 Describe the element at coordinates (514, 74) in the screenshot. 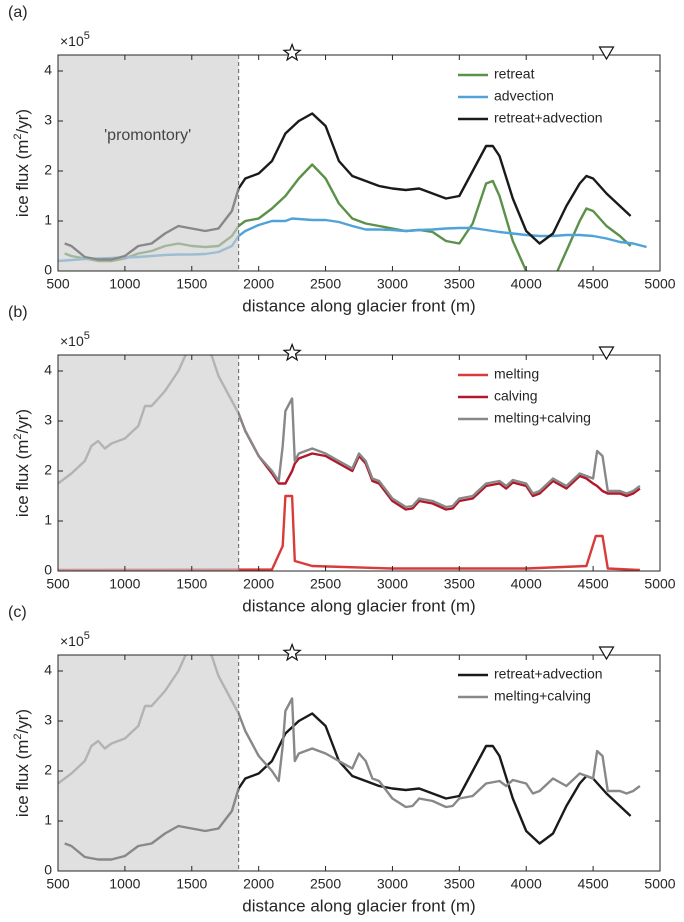

I see `legend-label: retreat` at that location.